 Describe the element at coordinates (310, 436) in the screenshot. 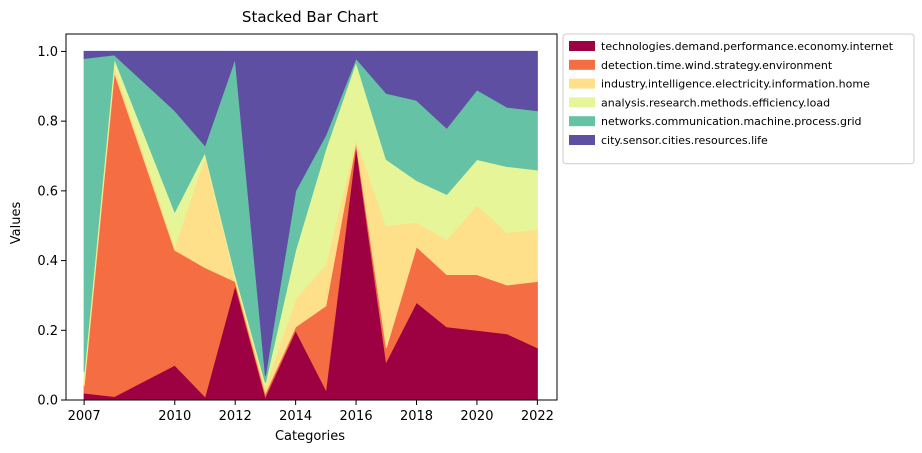

I see `x-axis-label: Categories` at that location.